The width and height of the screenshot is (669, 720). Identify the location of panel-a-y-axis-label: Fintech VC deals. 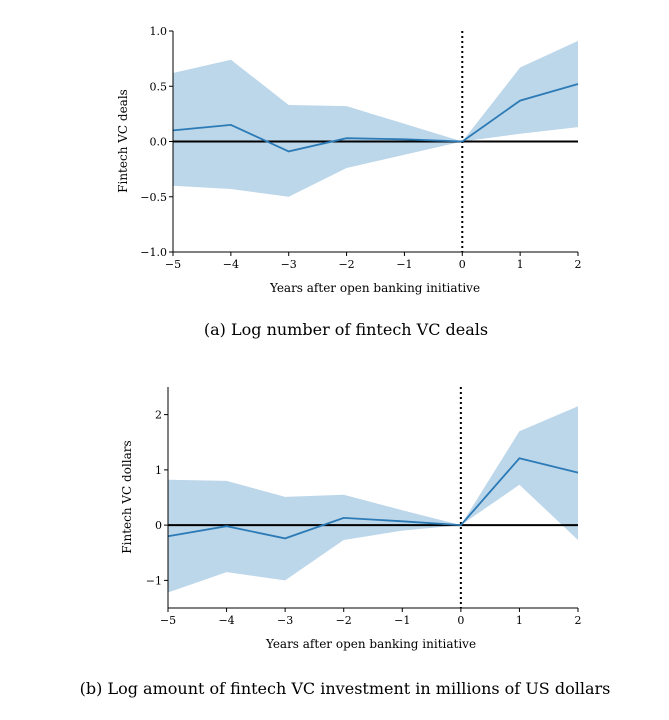
(123, 141).